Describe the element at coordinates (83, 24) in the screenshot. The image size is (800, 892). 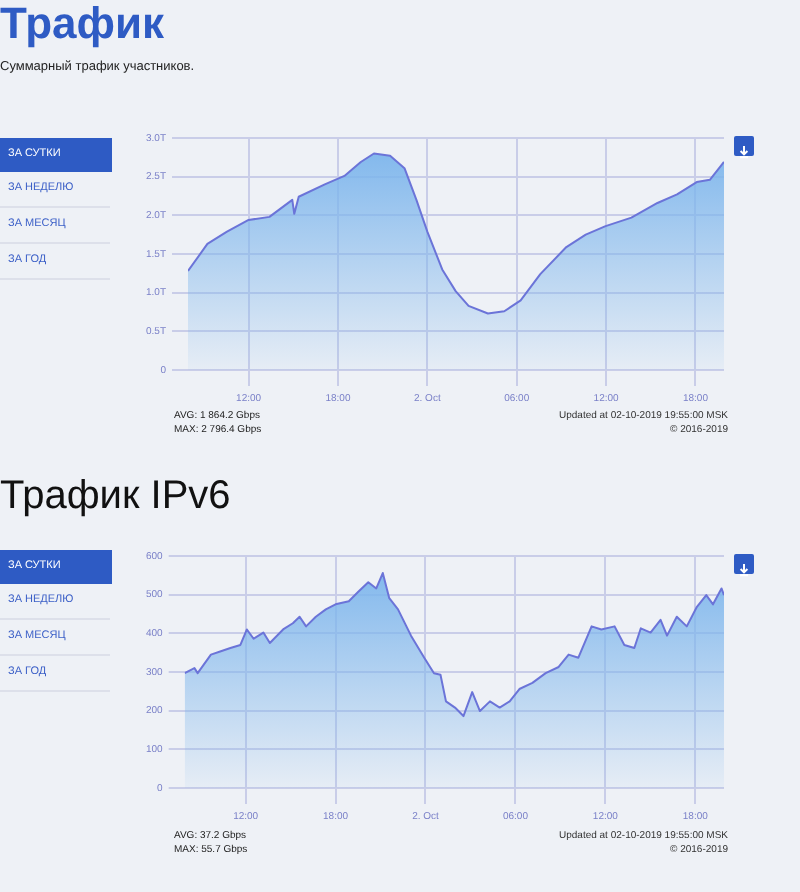
I see `chart-title: Трафик` at that location.